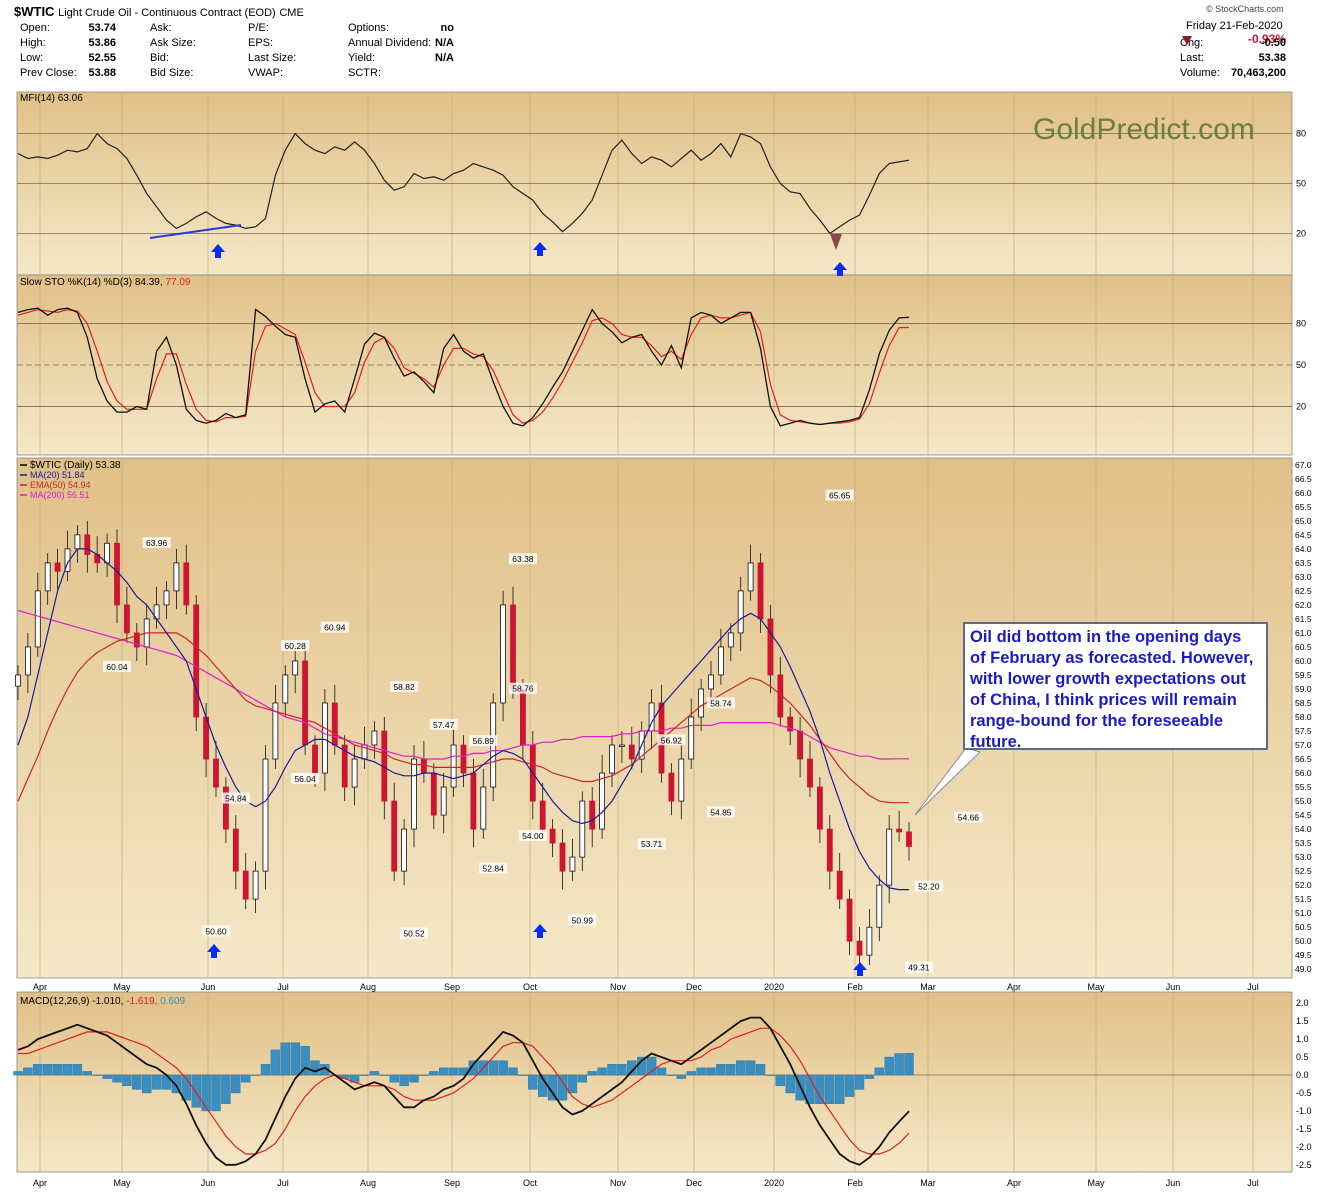 The height and width of the screenshot is (1192, 1340). Describe the element at coordinates (1304, 1147) in the screenshot. I see `macd-tick: -2.0` at that location.